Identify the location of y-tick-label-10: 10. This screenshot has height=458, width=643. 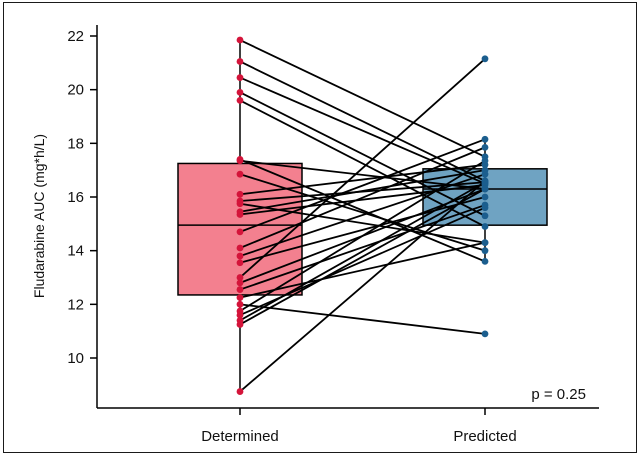
(75, 358).